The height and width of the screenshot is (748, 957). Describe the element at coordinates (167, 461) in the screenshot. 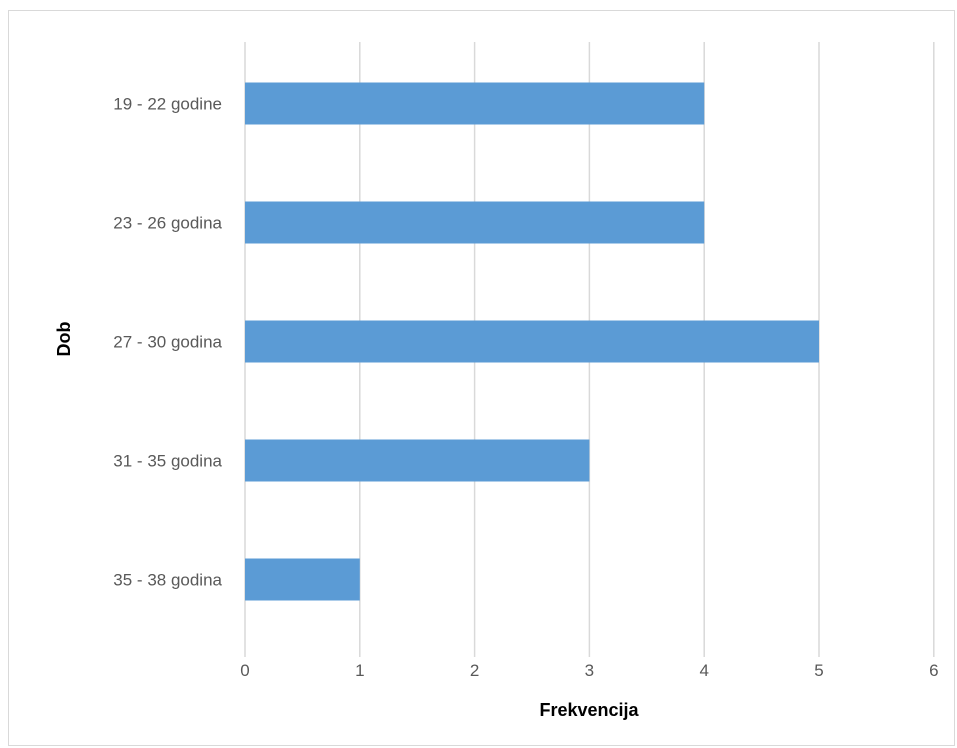

I see `y-tick-label: 31 - 35 godina` at that location.